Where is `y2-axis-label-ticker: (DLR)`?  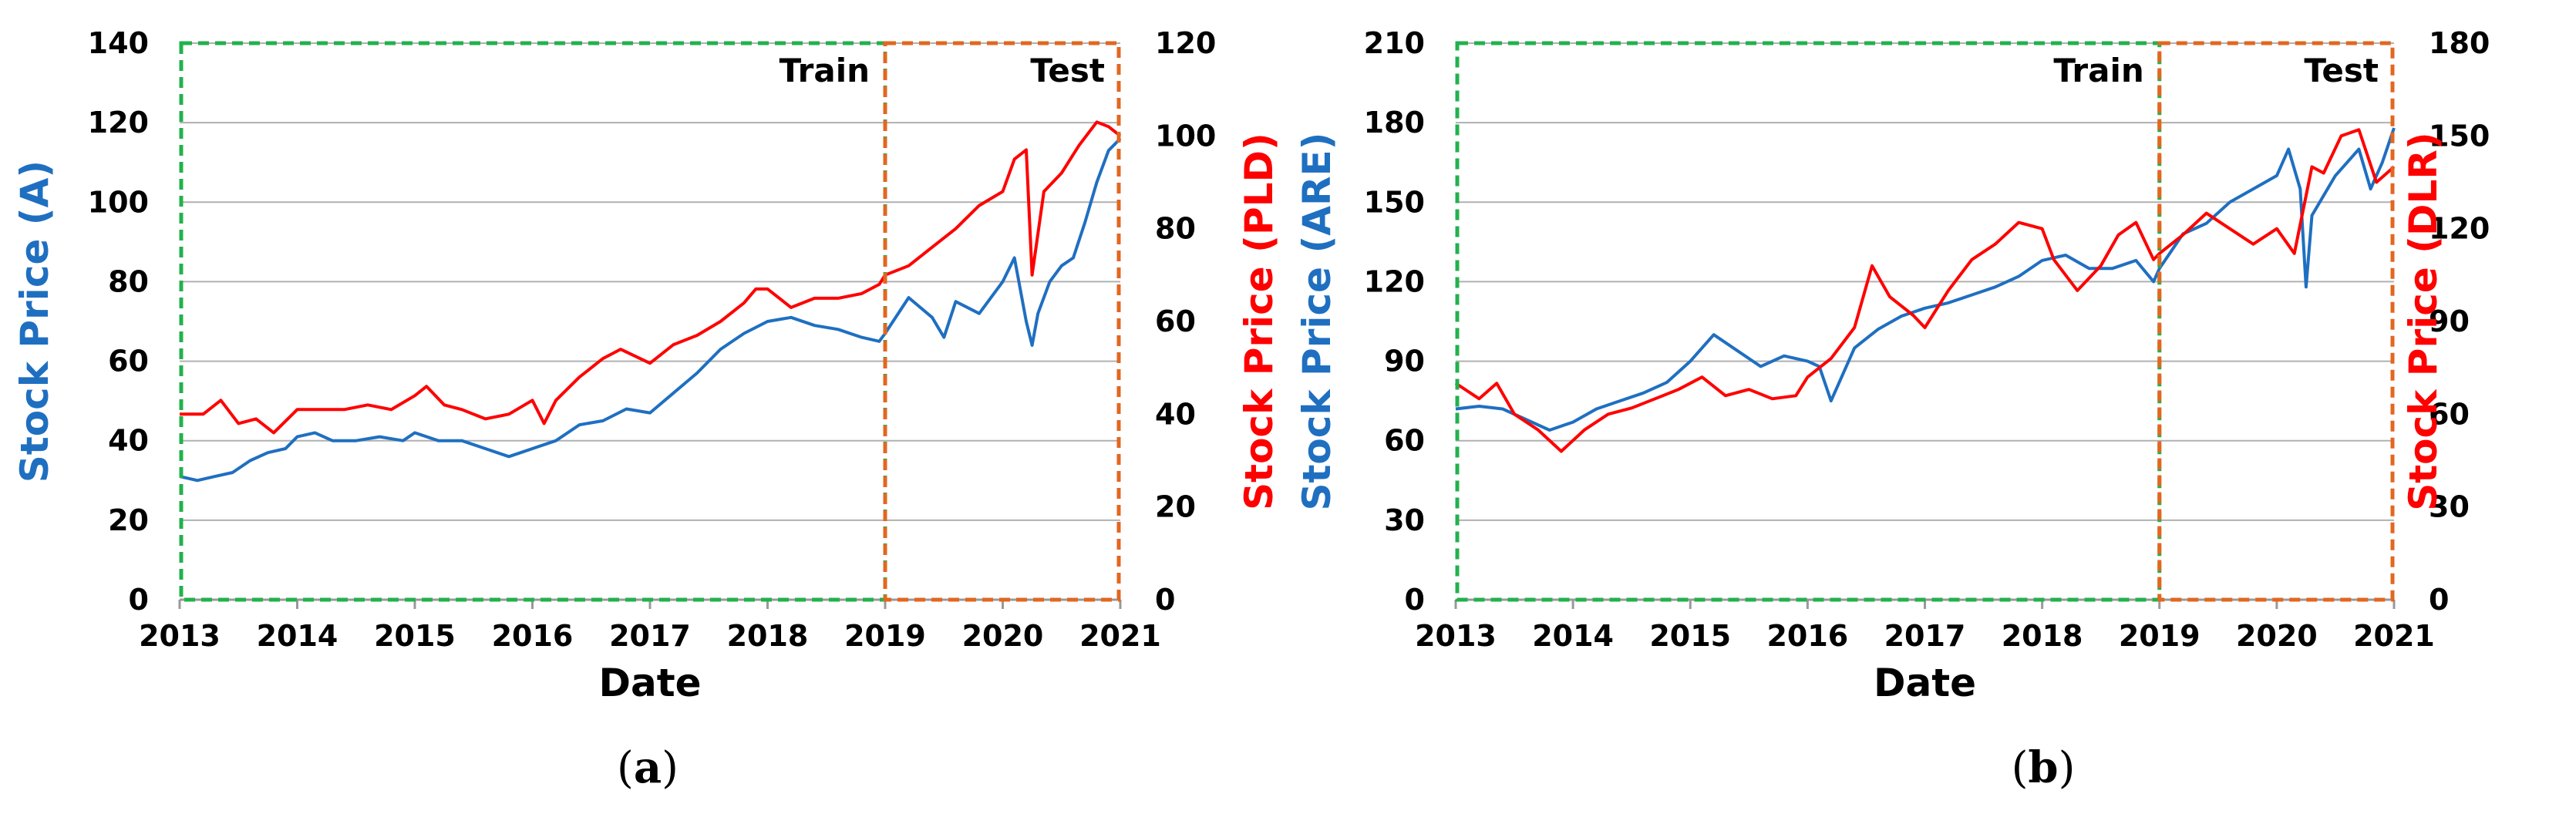
y2-axis-label-ticker: (DLR) is located at coordinates (2423, 193).